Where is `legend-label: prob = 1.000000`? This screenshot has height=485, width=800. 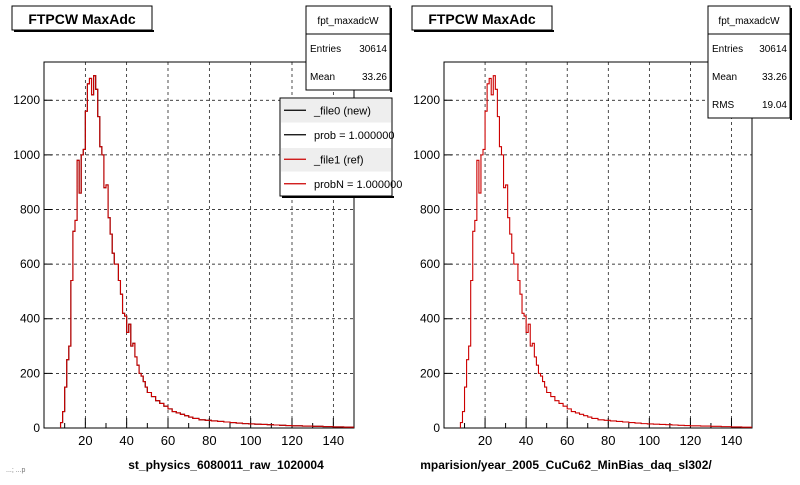 legend-label: prob = 1.000000 is located at coordinates (354, 136).